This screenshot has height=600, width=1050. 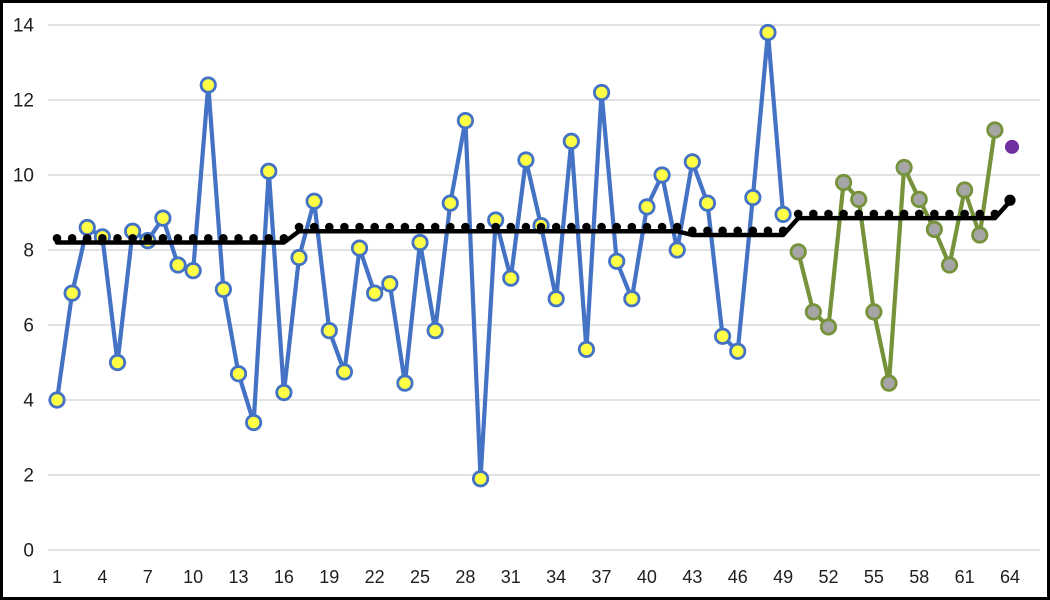 I want to click on series-isolated-purple-point, so click(x=1012, y=146).